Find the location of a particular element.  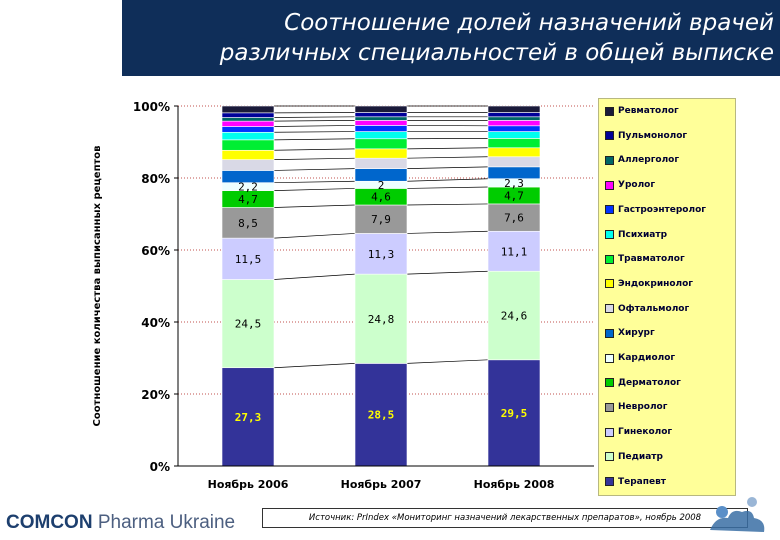

data-label: 2,3 is located at coordinates (514, 183).